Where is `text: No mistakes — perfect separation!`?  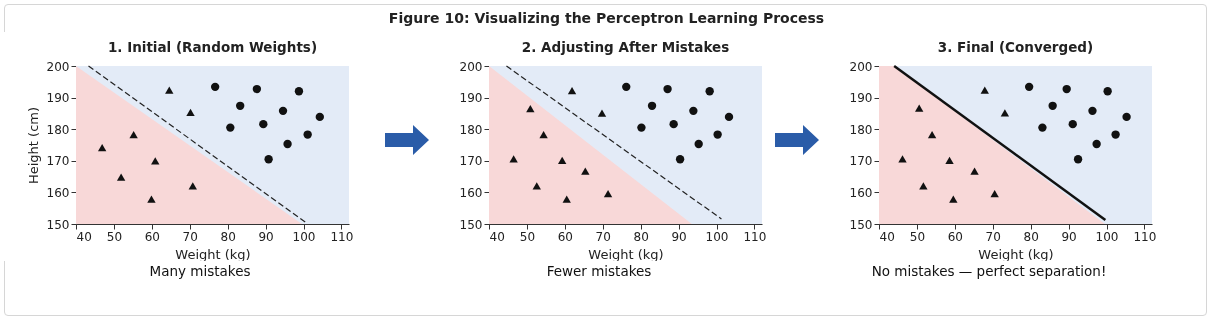
text: No mistakes — perfect separation! is located at coordinates (989, 271).